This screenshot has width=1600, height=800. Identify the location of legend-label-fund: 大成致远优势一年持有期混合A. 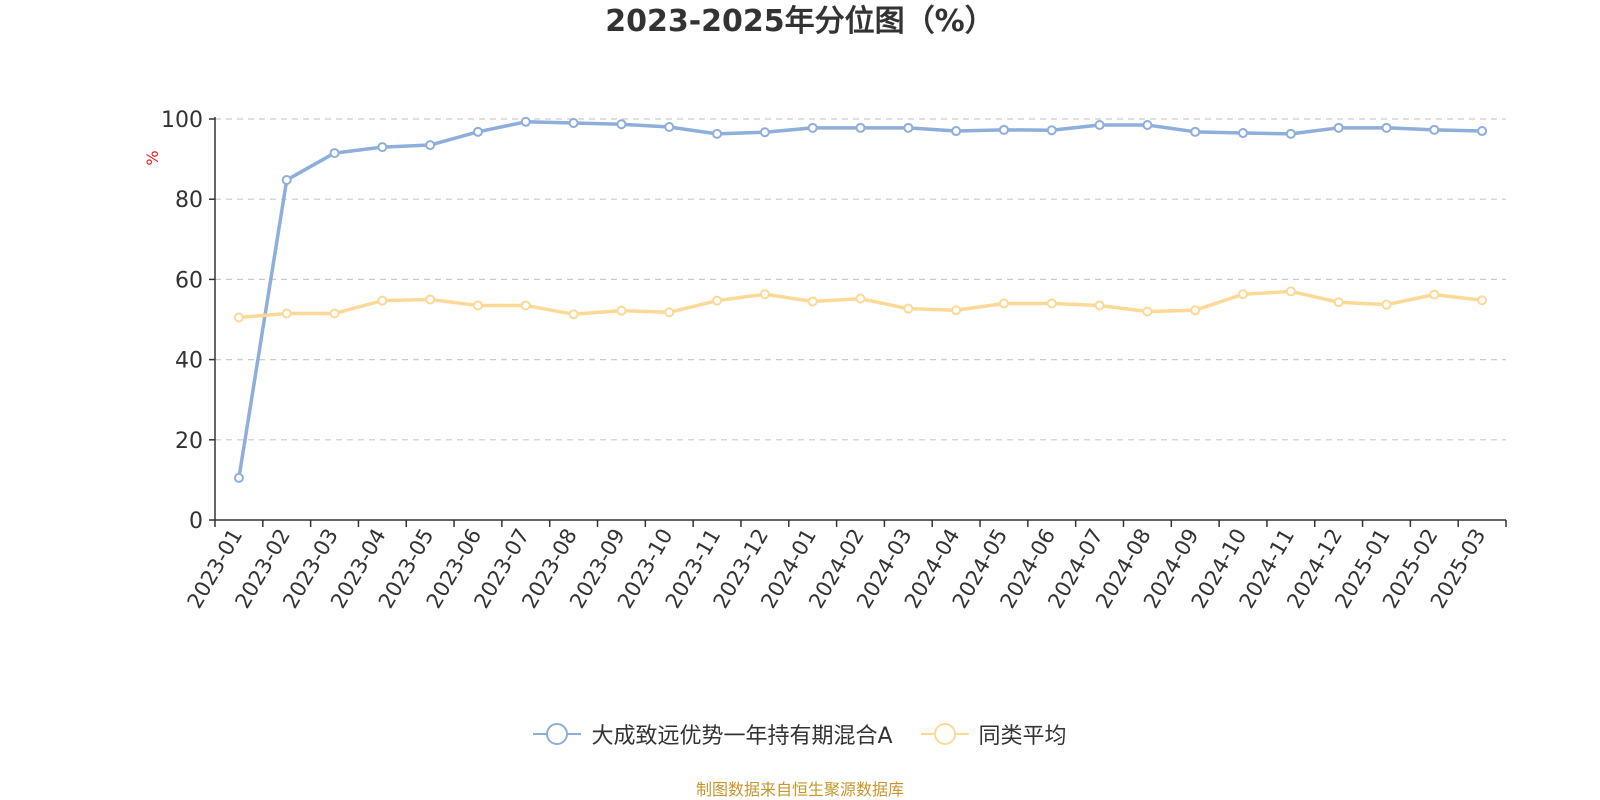
(742, 736).